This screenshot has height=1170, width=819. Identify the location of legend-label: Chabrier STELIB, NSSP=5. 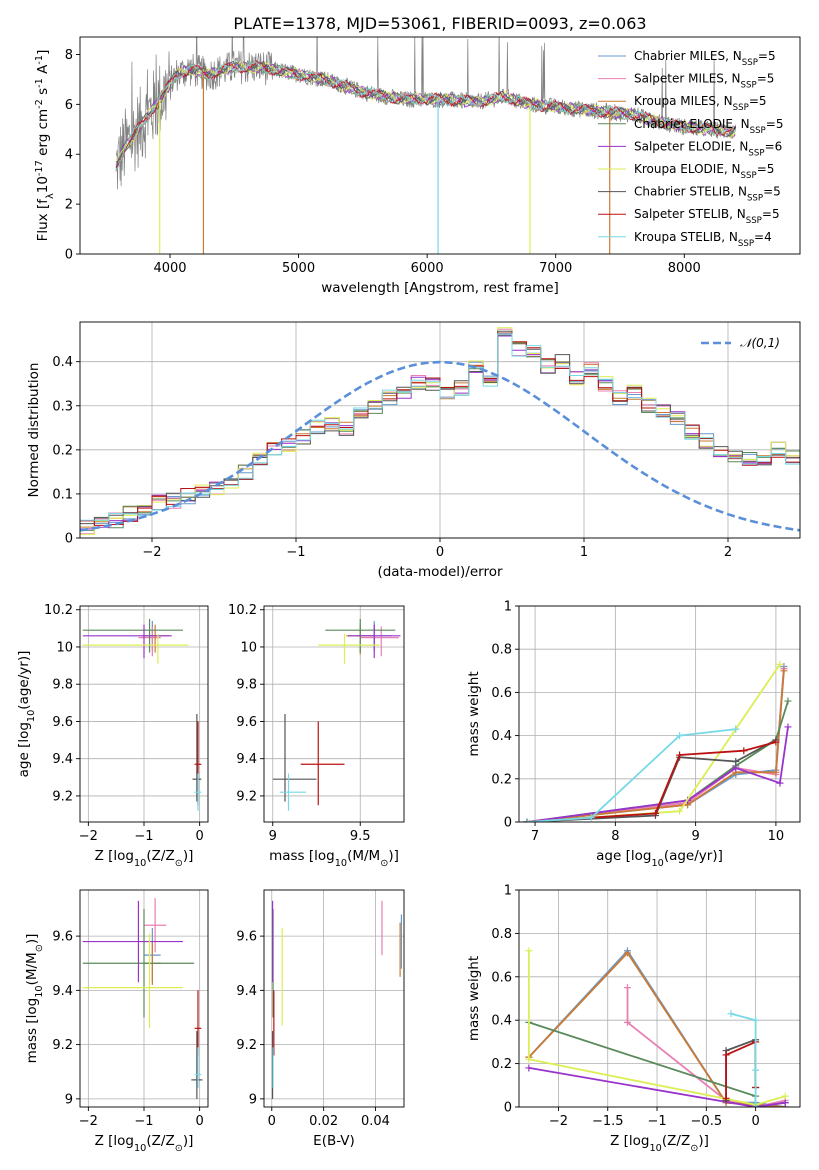
(707, 194).